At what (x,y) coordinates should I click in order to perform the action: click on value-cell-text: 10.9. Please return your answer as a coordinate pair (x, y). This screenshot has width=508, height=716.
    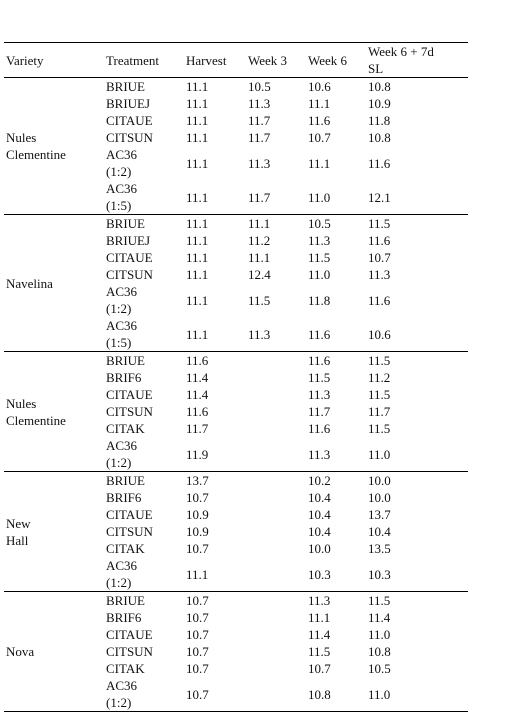
    Looking at the image, I should click on (379, 103).